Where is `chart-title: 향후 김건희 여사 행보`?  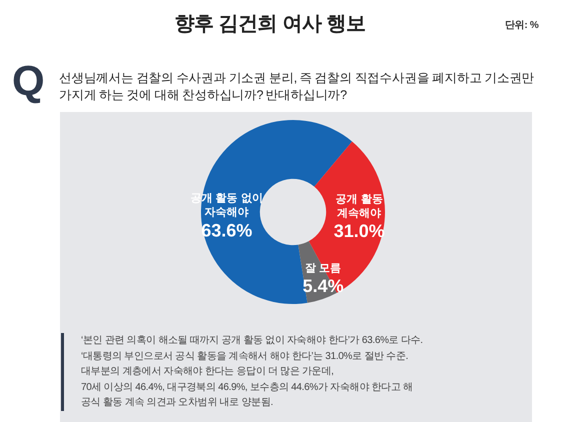
chart-title: 향후 김건희 여사 행보 is located at coordinates (270, 24).